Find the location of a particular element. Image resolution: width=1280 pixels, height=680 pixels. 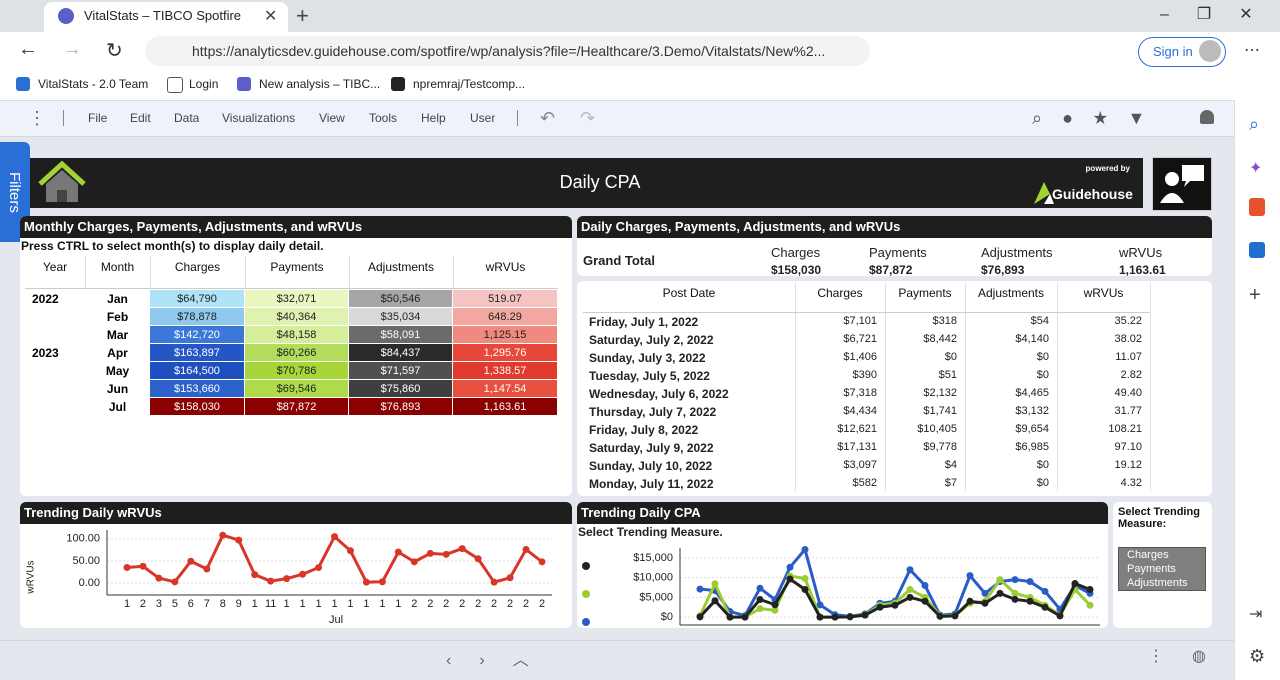

menu-item: Data is located at coordinates (187, 118).